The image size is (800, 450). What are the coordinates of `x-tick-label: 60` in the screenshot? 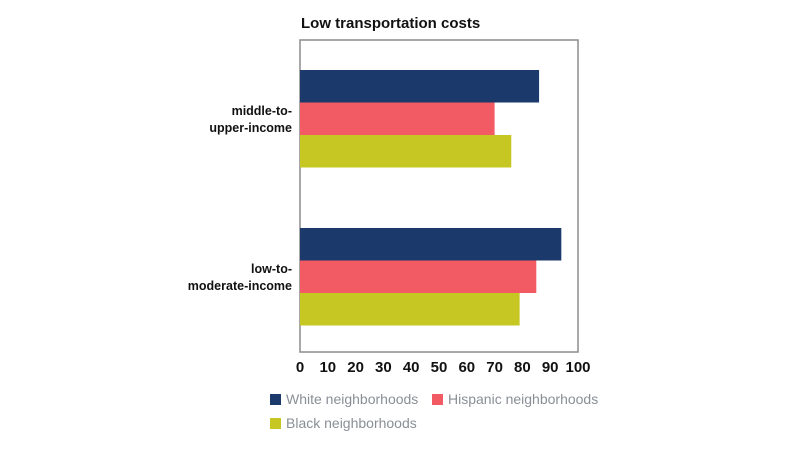 It's located at (466, 367).